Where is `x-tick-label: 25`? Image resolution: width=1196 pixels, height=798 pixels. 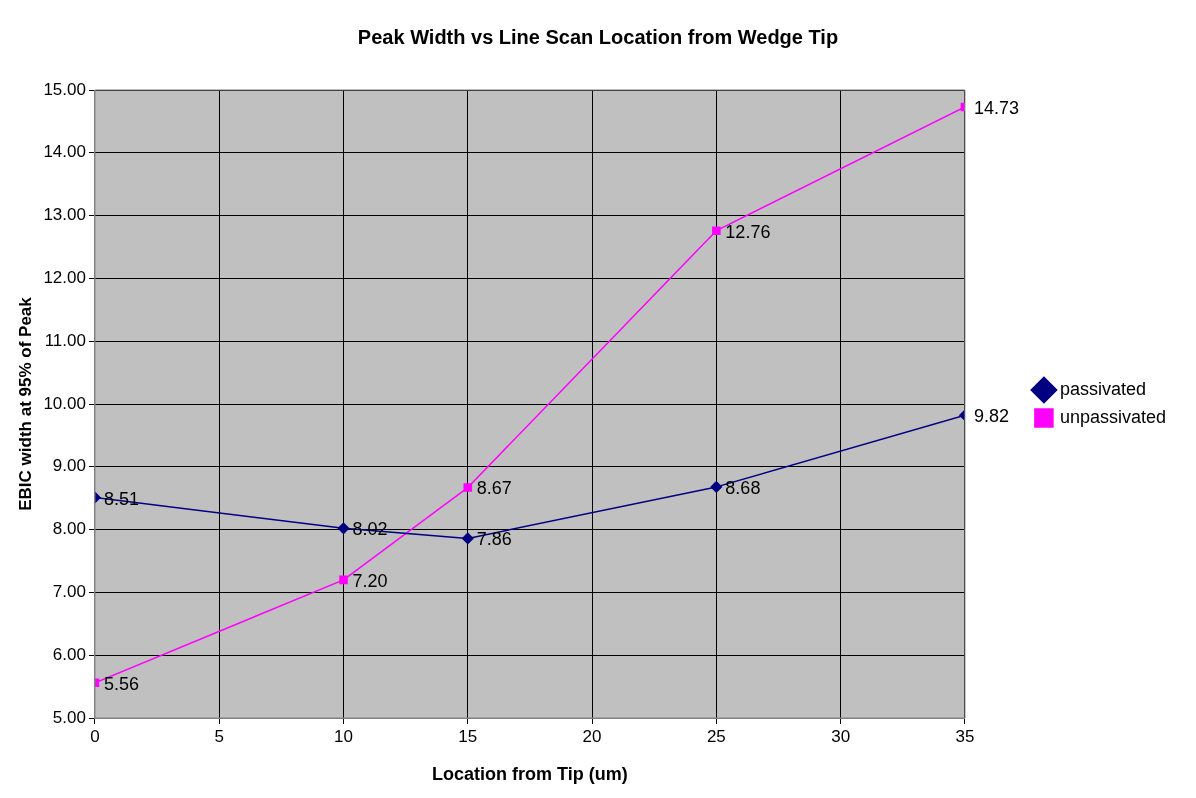
x-tick-label: 25 is located at coordinates (716, 736).